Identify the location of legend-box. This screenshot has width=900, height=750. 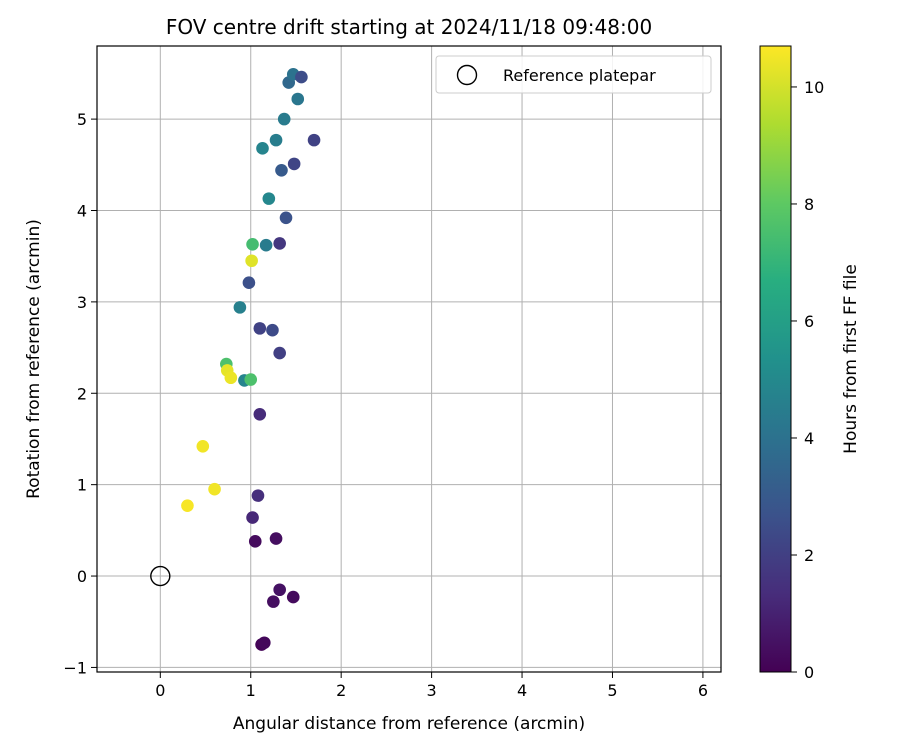
(573, 74).